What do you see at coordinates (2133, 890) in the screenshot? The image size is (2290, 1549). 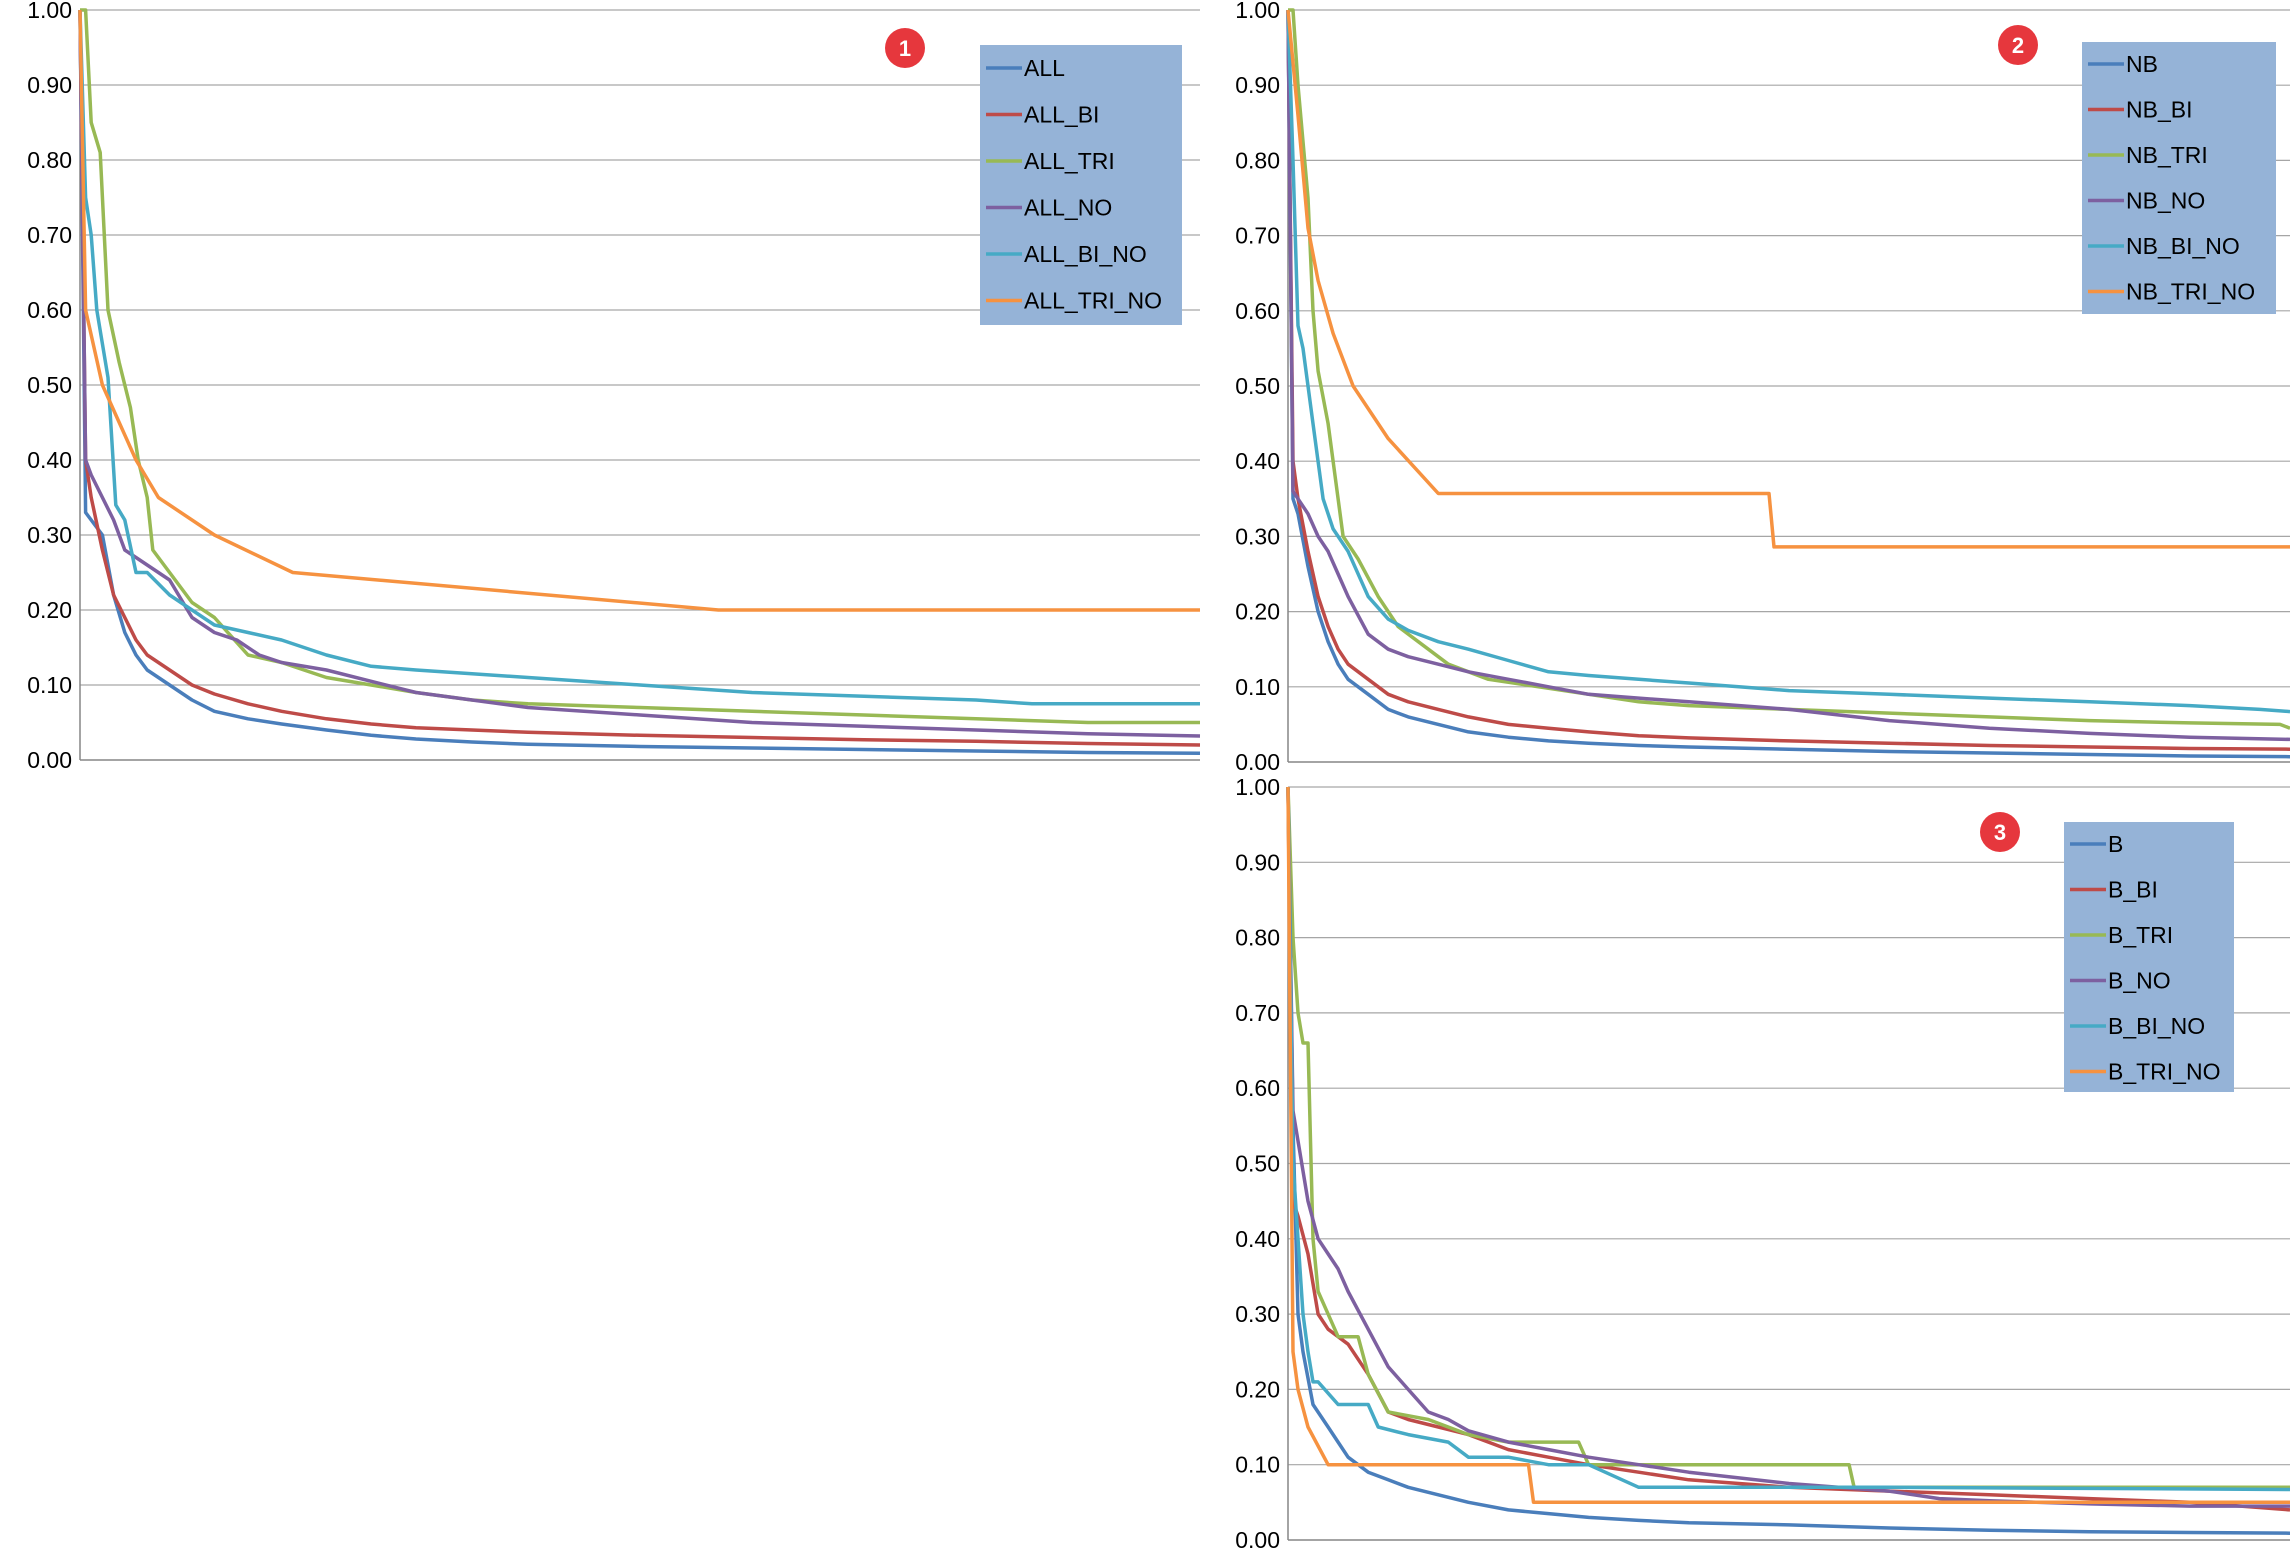 I see `legend-label: B_BI` at bounding box center [2133, 890].